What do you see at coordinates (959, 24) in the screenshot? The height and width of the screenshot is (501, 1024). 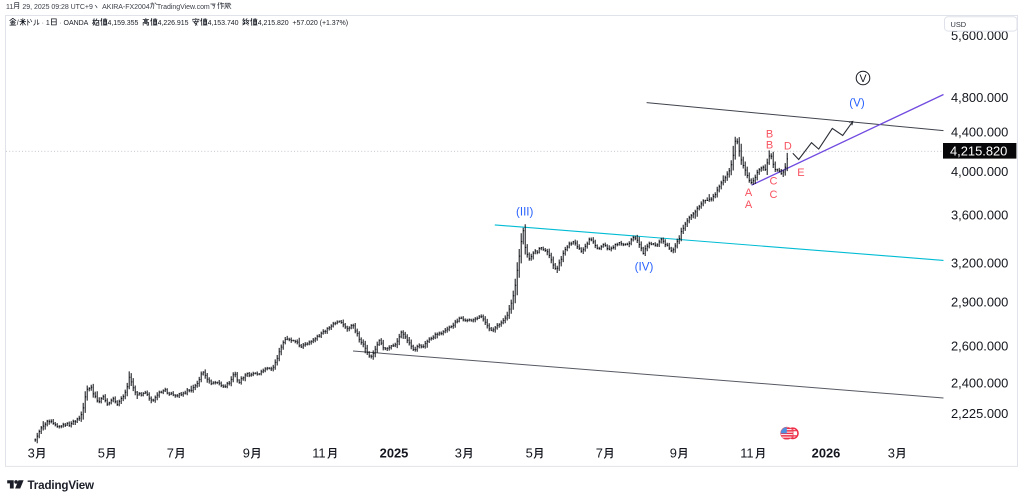 I see `svg-text: USD` at bounding box center [959, 24].